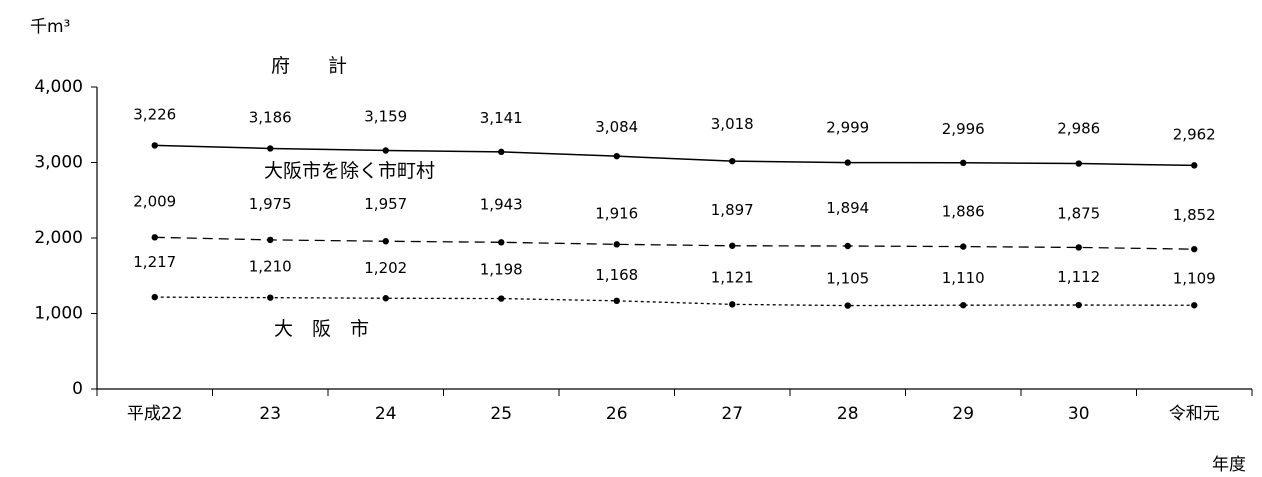 This screenshot has width=1262, height=477. I want to click on data-label: 1,198, so click(501, 270).